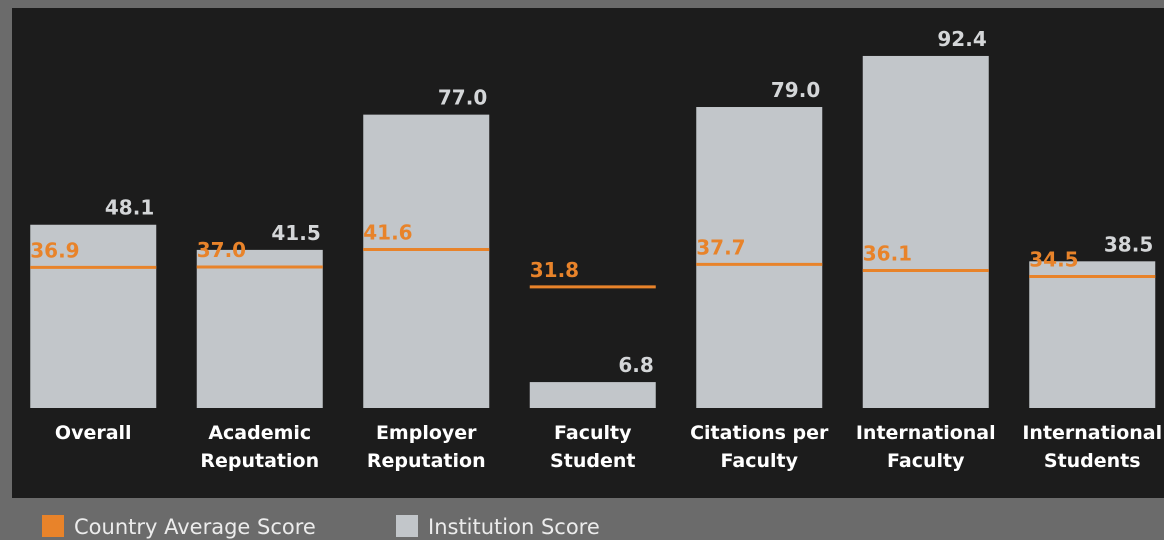 This screenshot has width=1164, height=540. I want to click on x-tick-label: Citations per, so click(759, 433).